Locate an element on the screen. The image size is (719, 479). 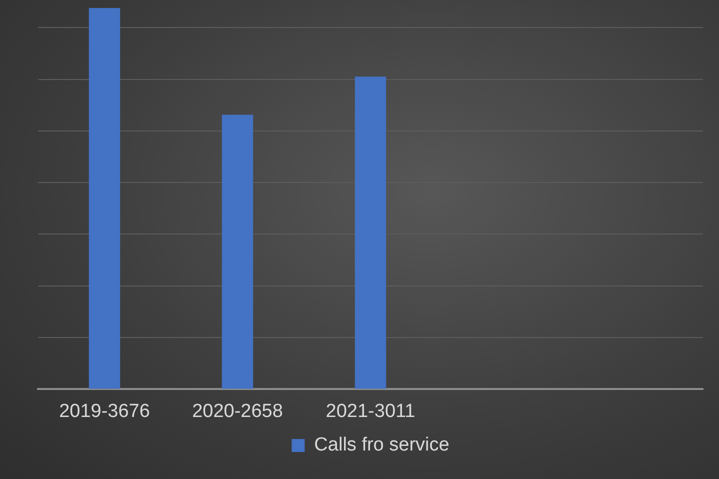
x-tick-label: 2019-3676 is located at coordinates (104, 411).